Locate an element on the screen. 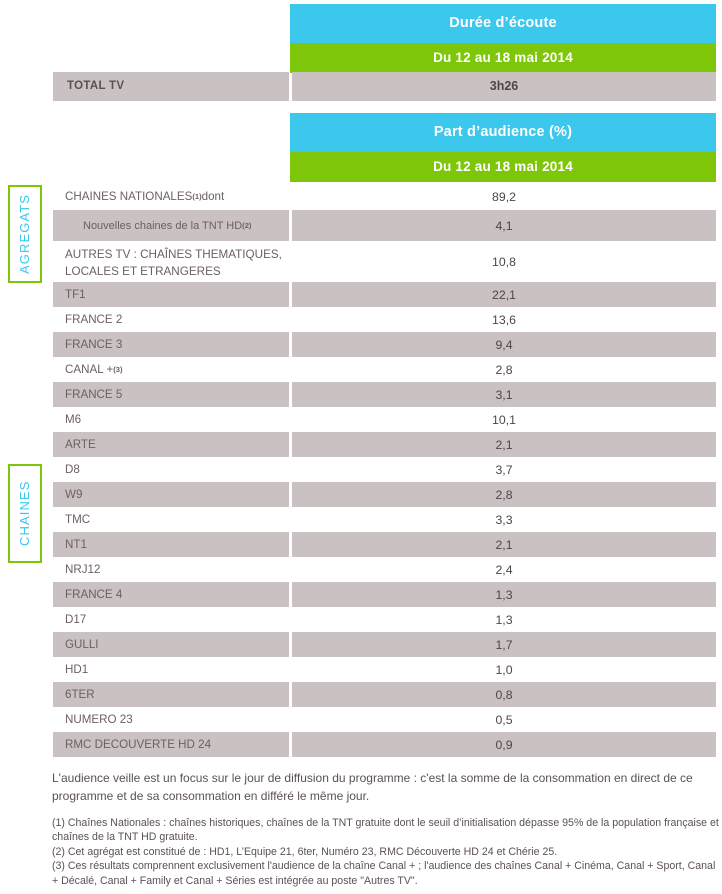  table-row: NUMERO 23 0,5 is located at coordinates (361, 719).